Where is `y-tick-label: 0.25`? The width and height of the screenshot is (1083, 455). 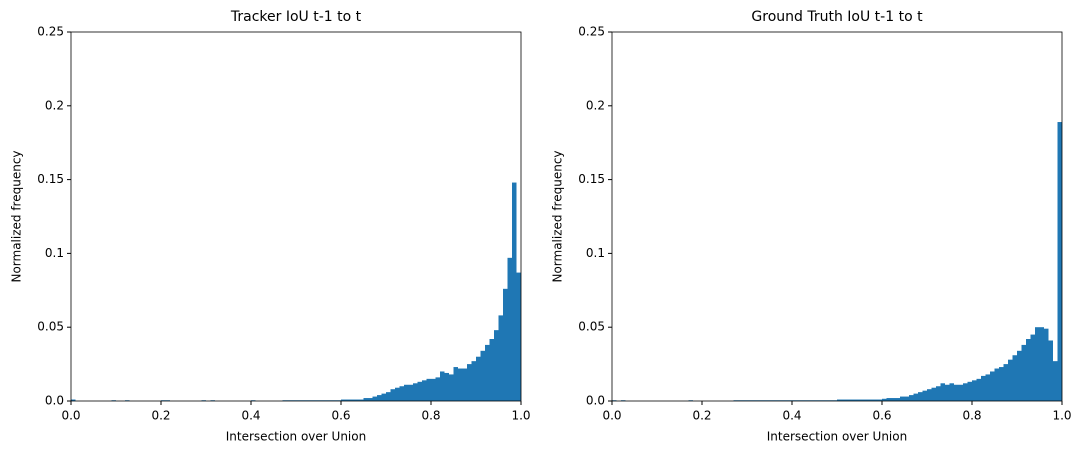 y-tick-label: 0.25 is located at coordinates (591, 32).